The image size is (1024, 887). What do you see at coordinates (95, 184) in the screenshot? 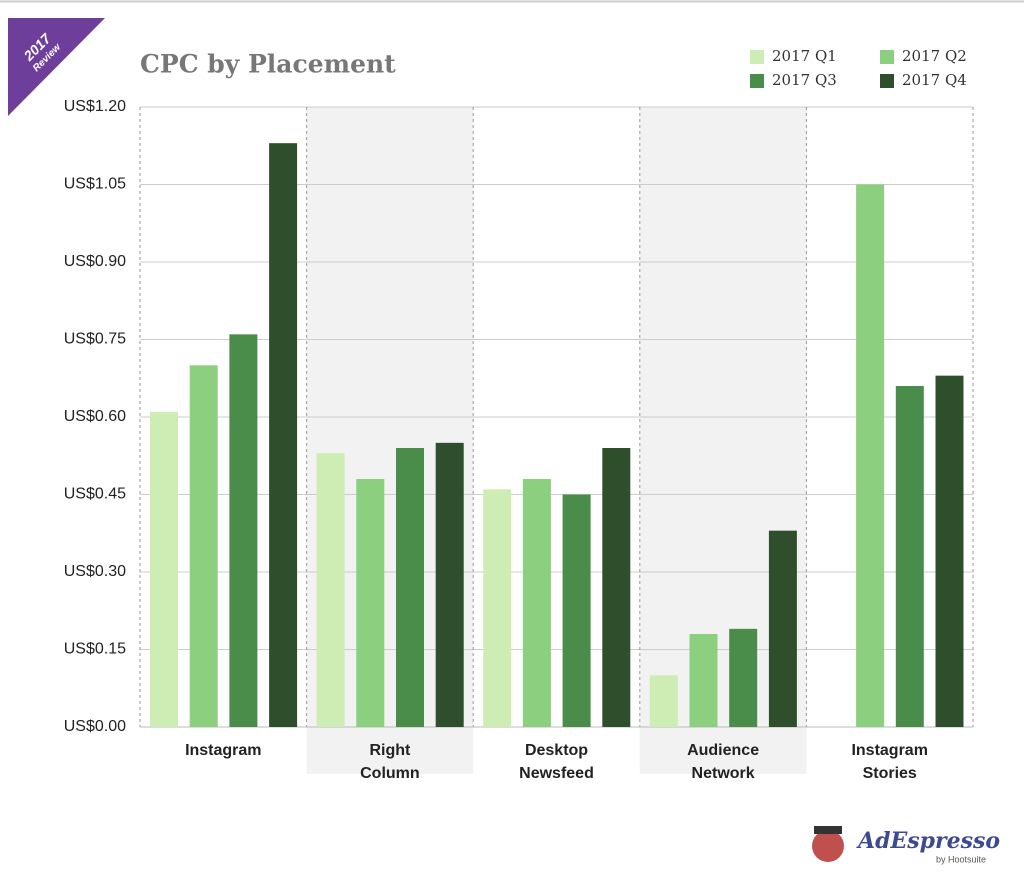
I see `y-tick-label: US$1.05` at bounding box center [95, 184].